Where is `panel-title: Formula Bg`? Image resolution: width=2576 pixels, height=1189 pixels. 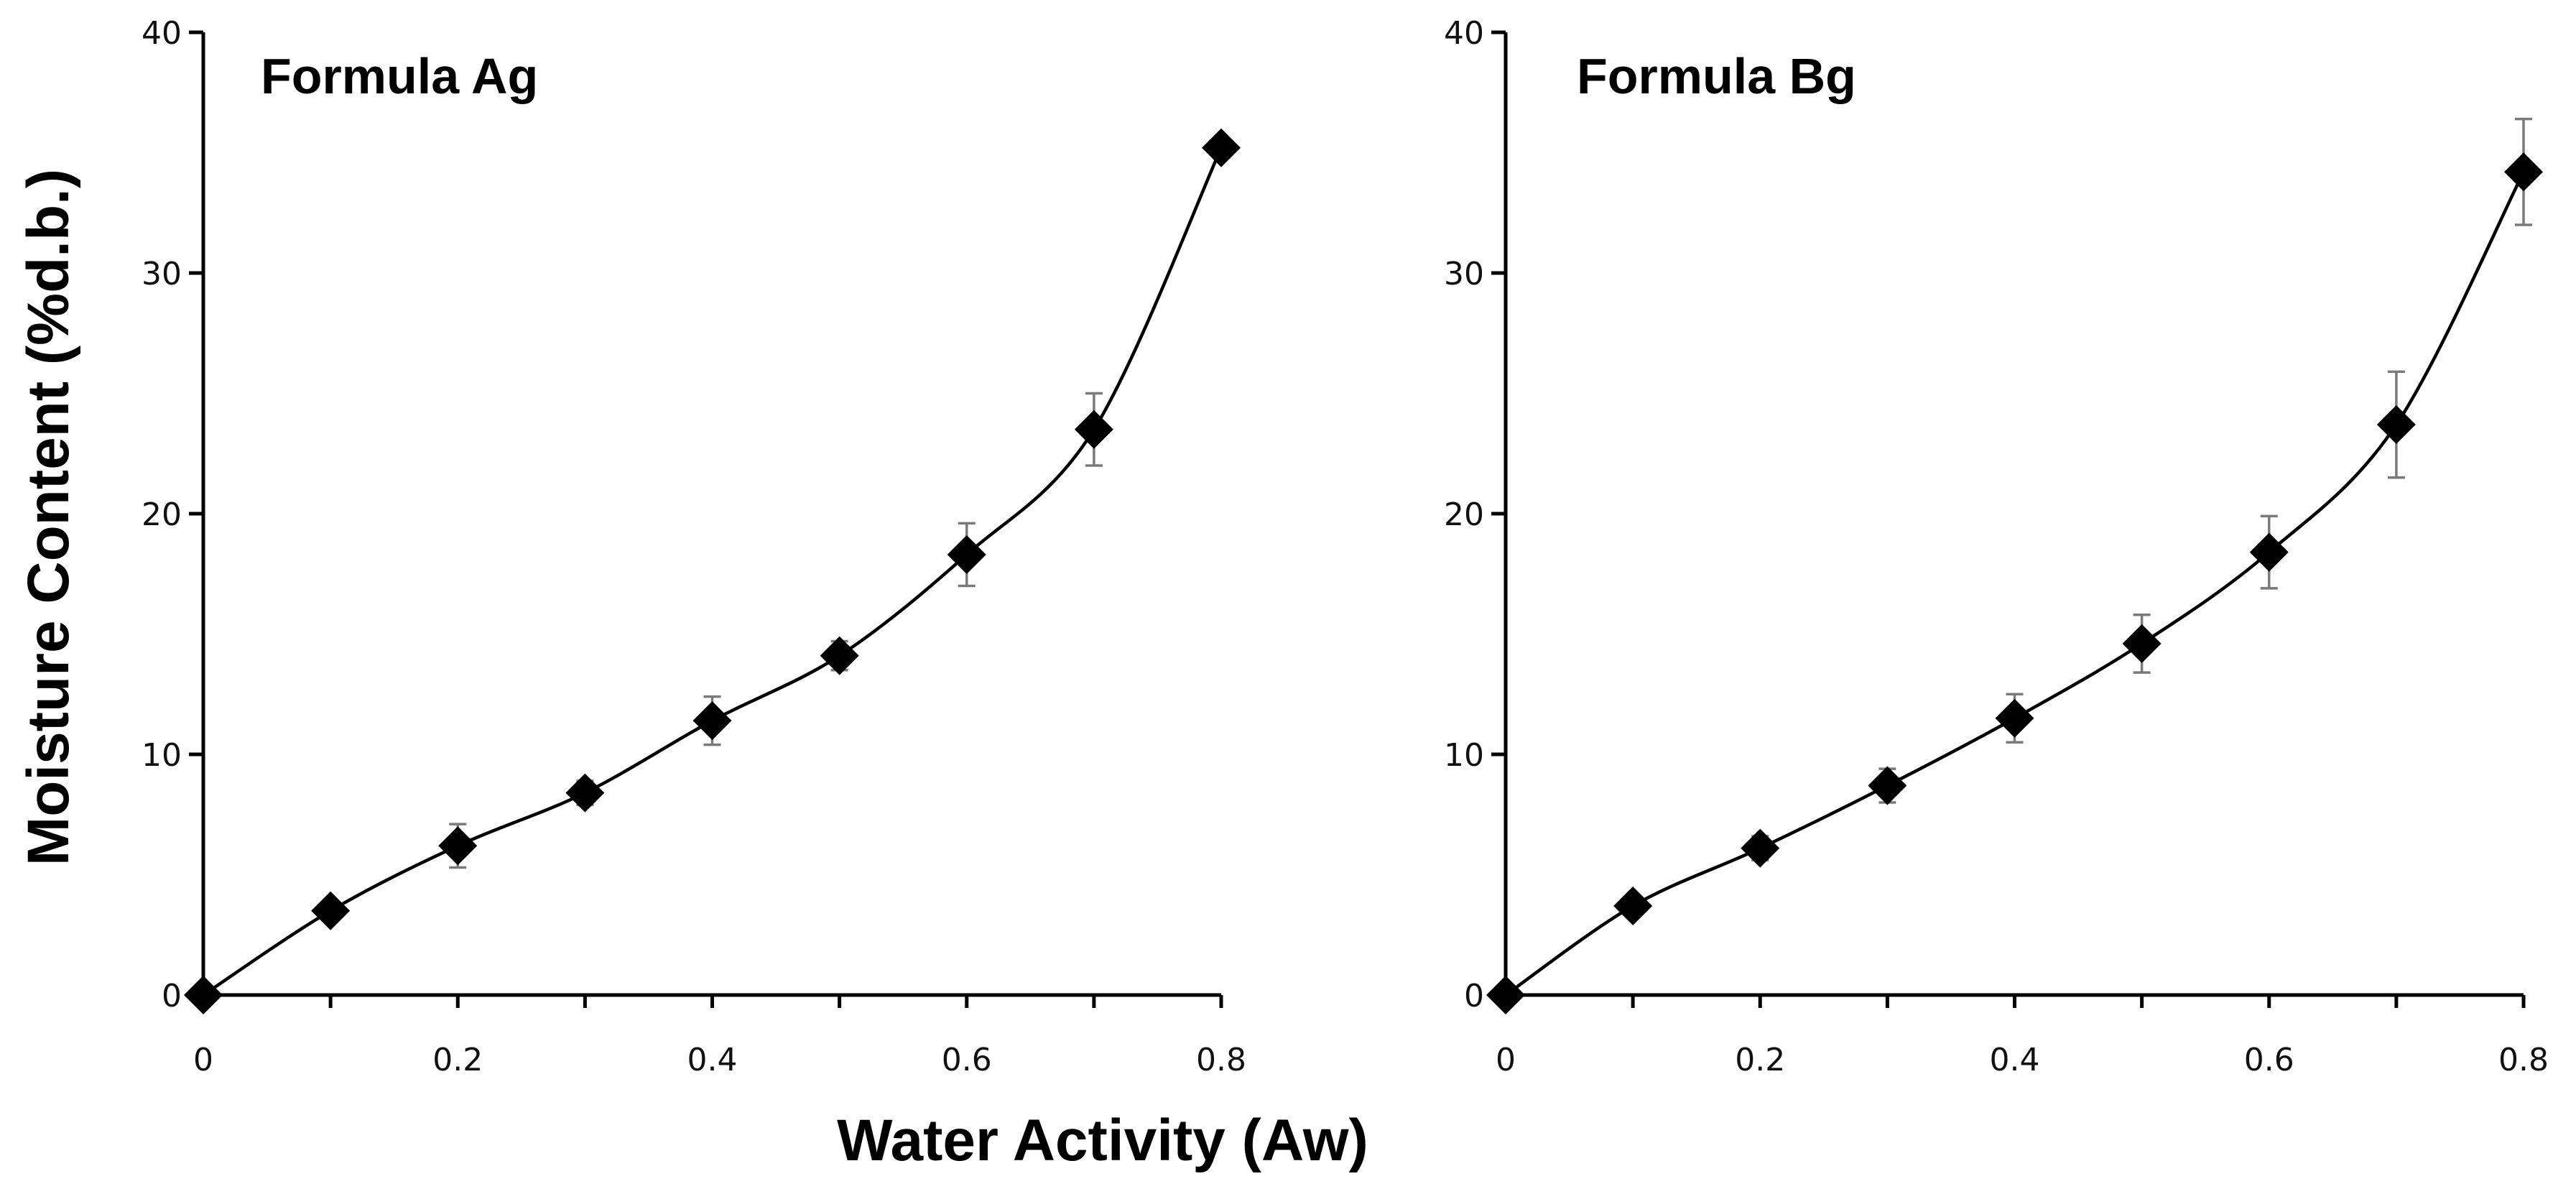 panel-title: Formula Bg is located at coordinates (1716, 76).